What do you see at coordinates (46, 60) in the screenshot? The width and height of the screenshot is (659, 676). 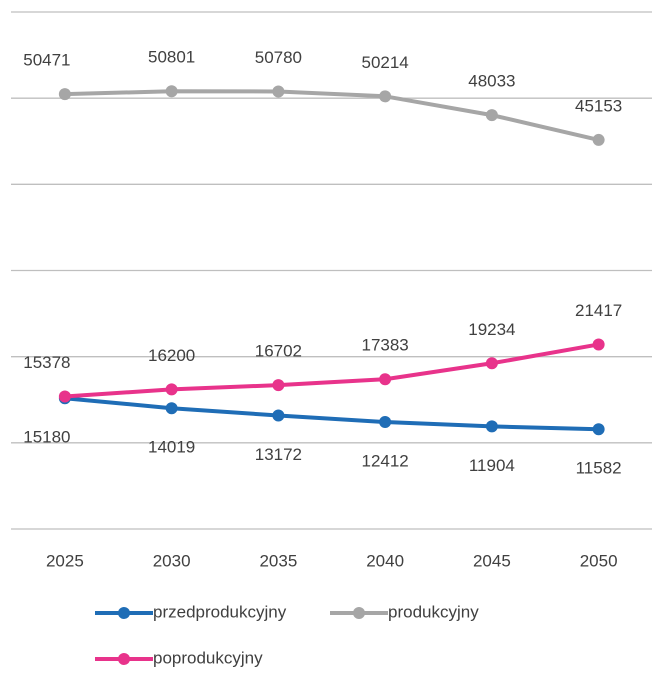 I see `data-label: 50471` at bounding box center [46, 60].